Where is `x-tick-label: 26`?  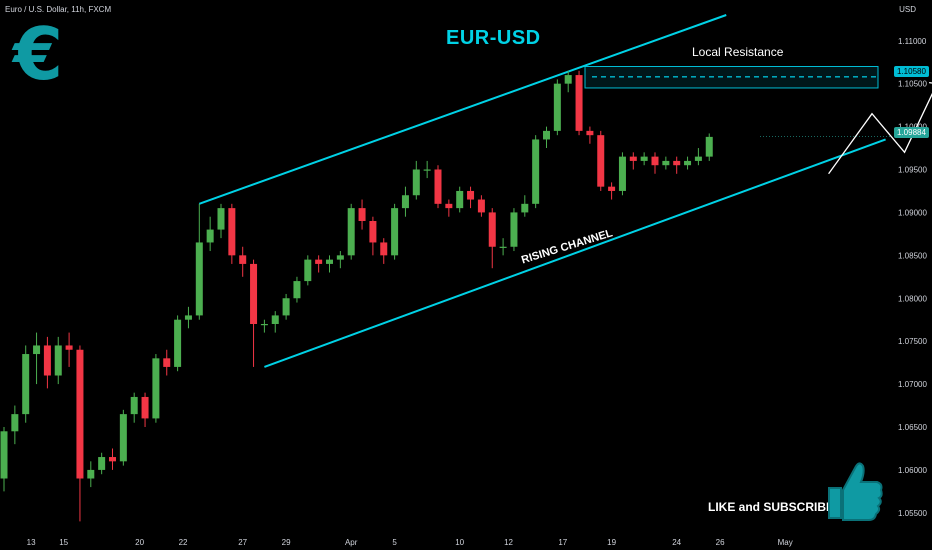 x-tick-label: 26 is located at coordinates (720, 542).